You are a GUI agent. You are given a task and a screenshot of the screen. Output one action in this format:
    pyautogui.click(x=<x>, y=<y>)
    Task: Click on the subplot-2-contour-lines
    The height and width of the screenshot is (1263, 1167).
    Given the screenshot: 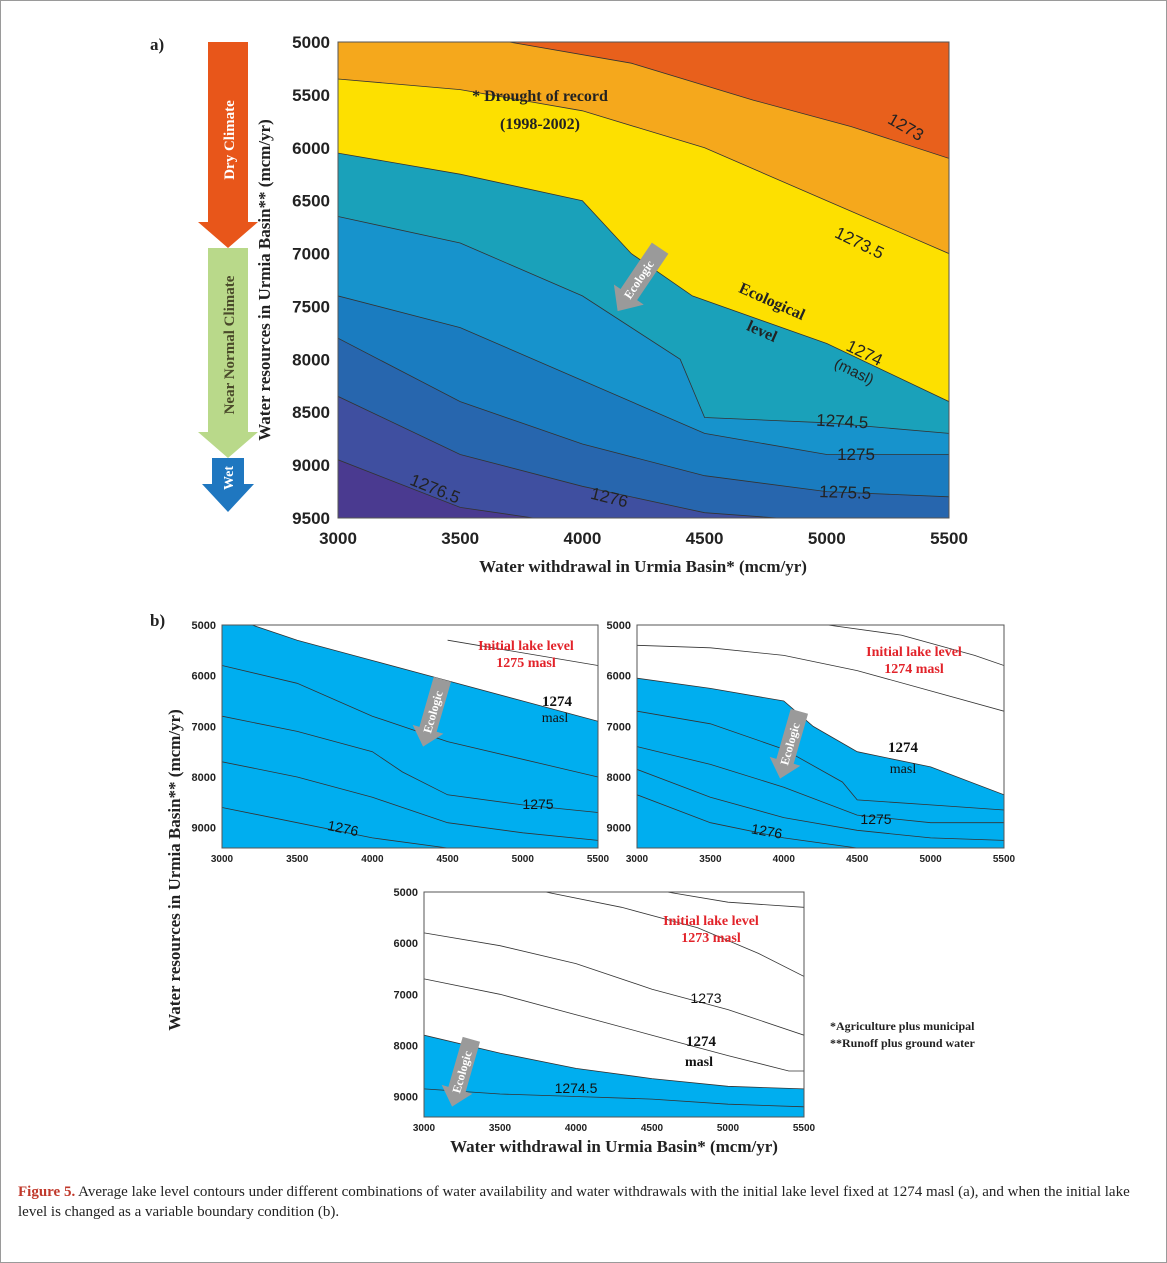 What is the action you would take?
    pyautogui.click(x=820, y=736)
    